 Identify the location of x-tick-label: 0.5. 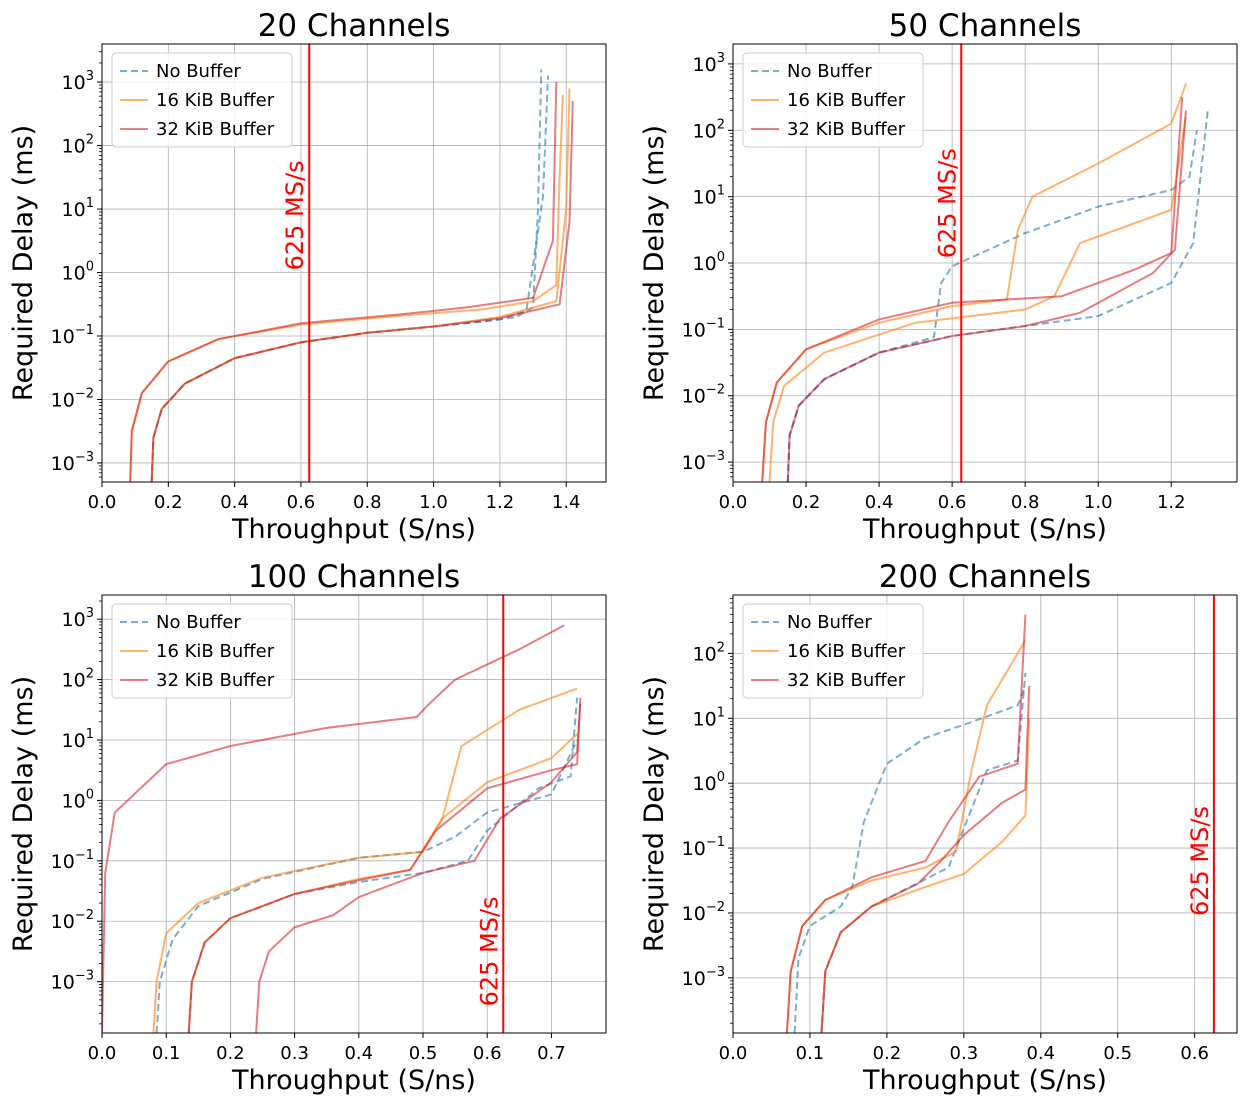
(1117, 1053).